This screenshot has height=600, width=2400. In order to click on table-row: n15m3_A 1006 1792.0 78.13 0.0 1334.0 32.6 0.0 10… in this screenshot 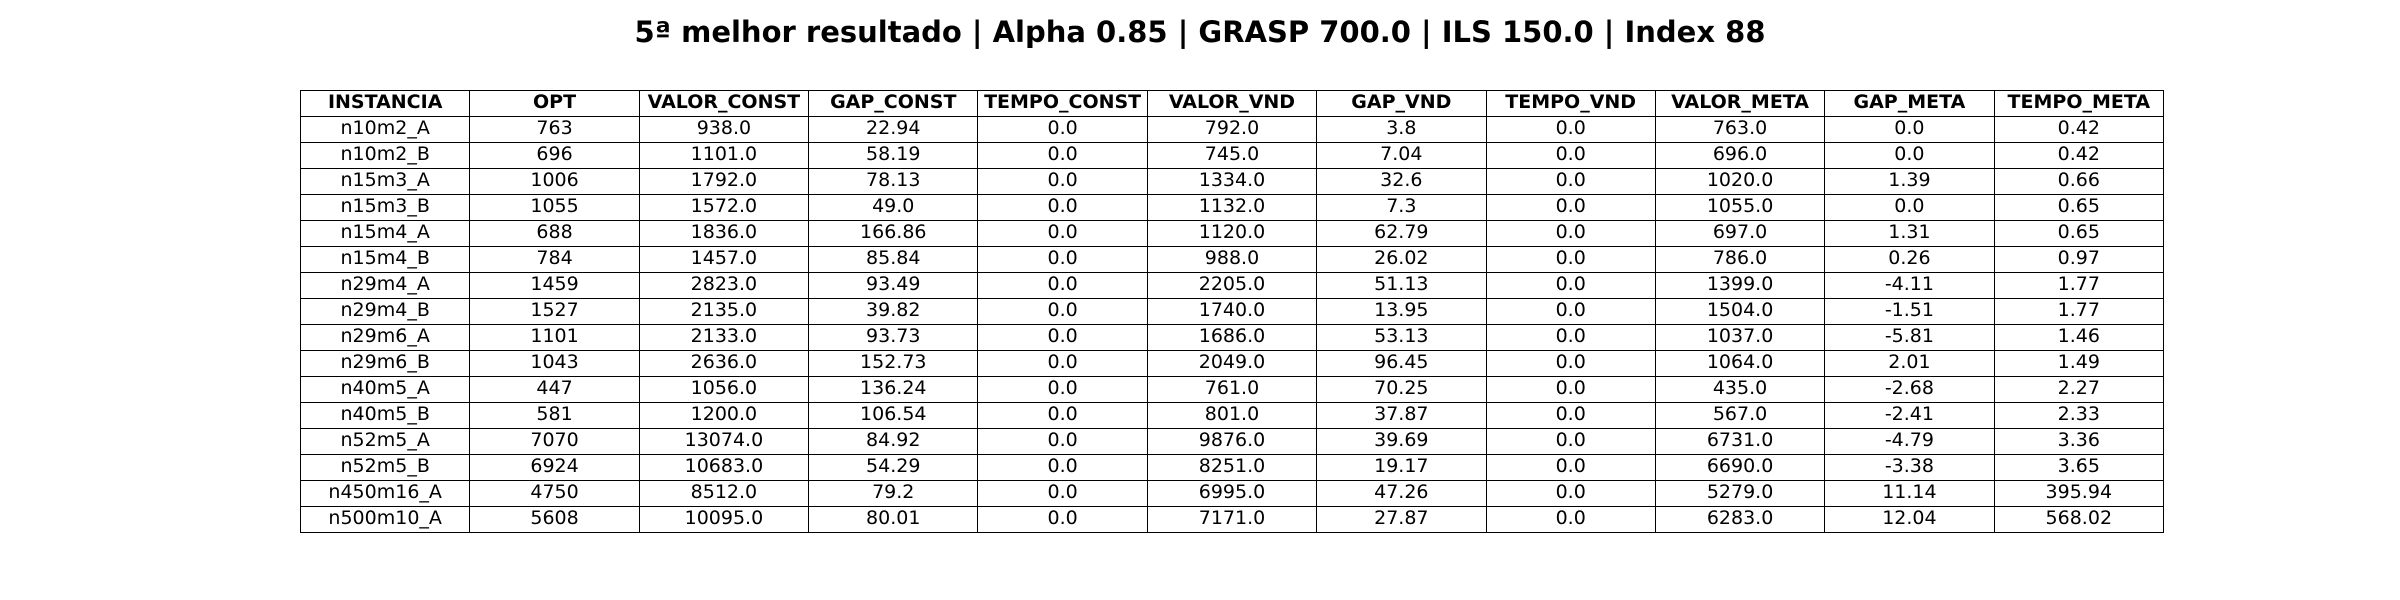, I will do `click(1232, 181)`.